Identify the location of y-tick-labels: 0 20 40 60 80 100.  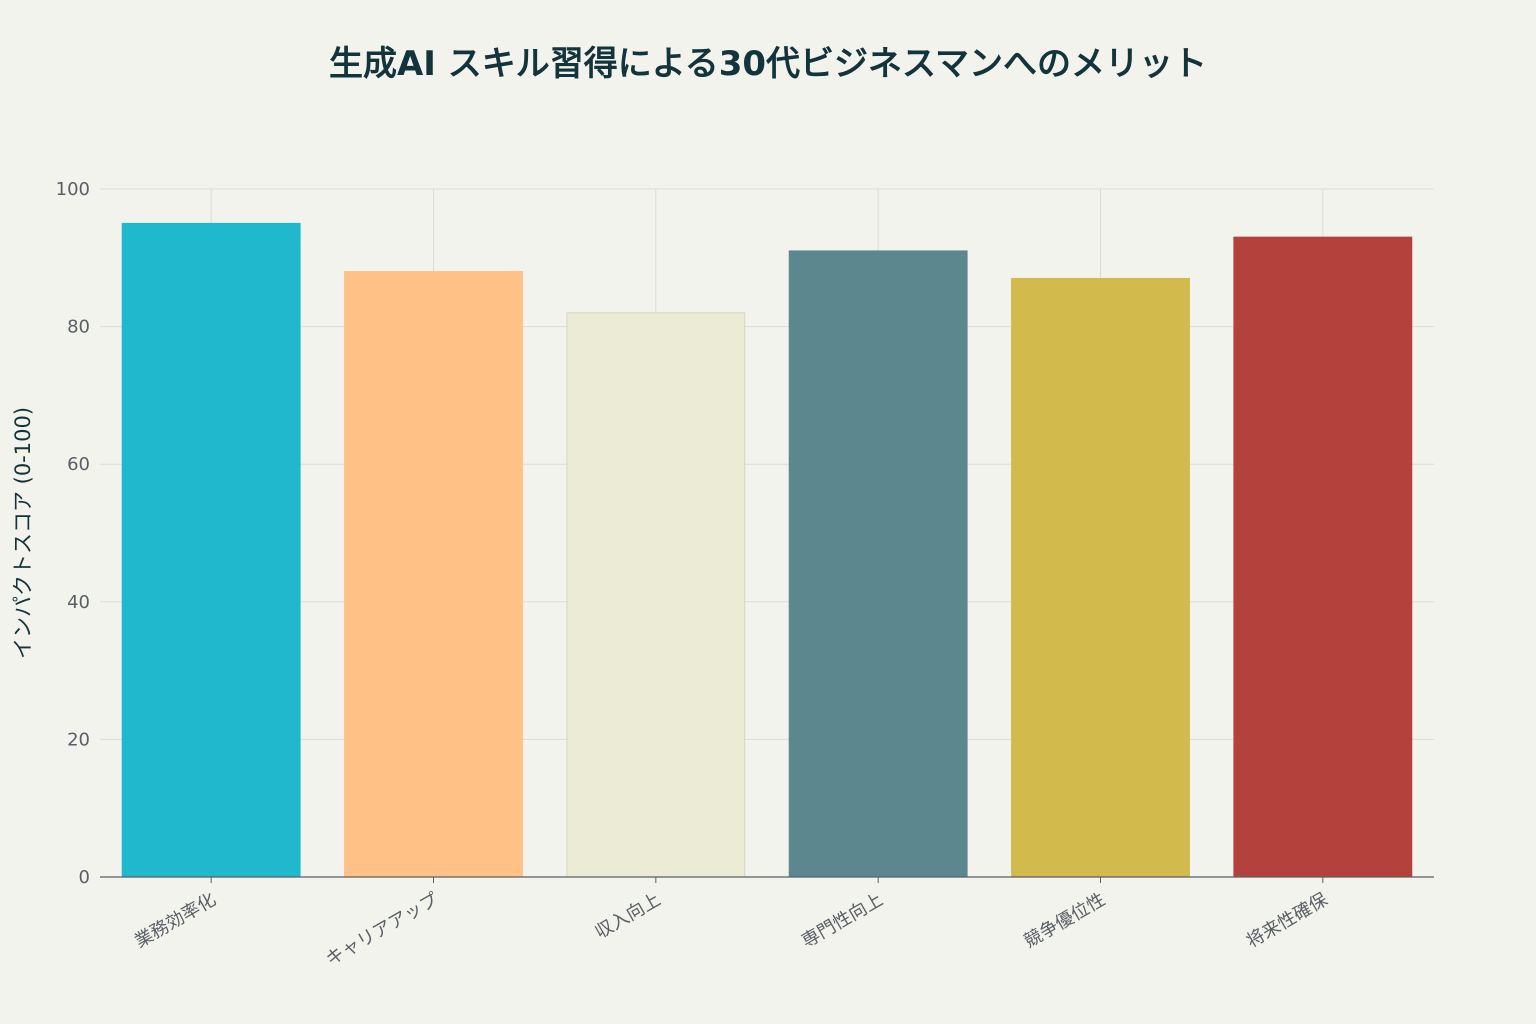
(73, 533).